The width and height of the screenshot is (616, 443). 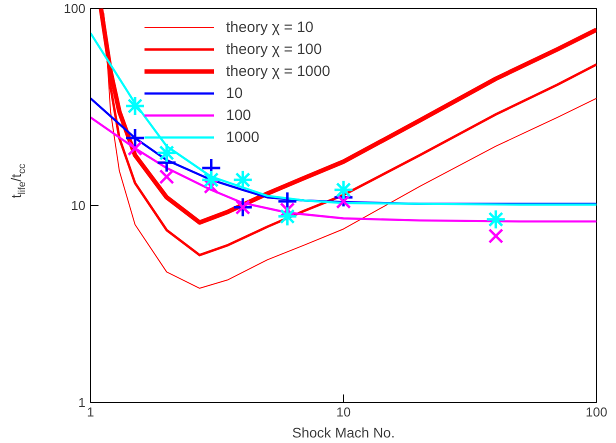 I want to click on legend-label: 10, so click(x=235, y=94).